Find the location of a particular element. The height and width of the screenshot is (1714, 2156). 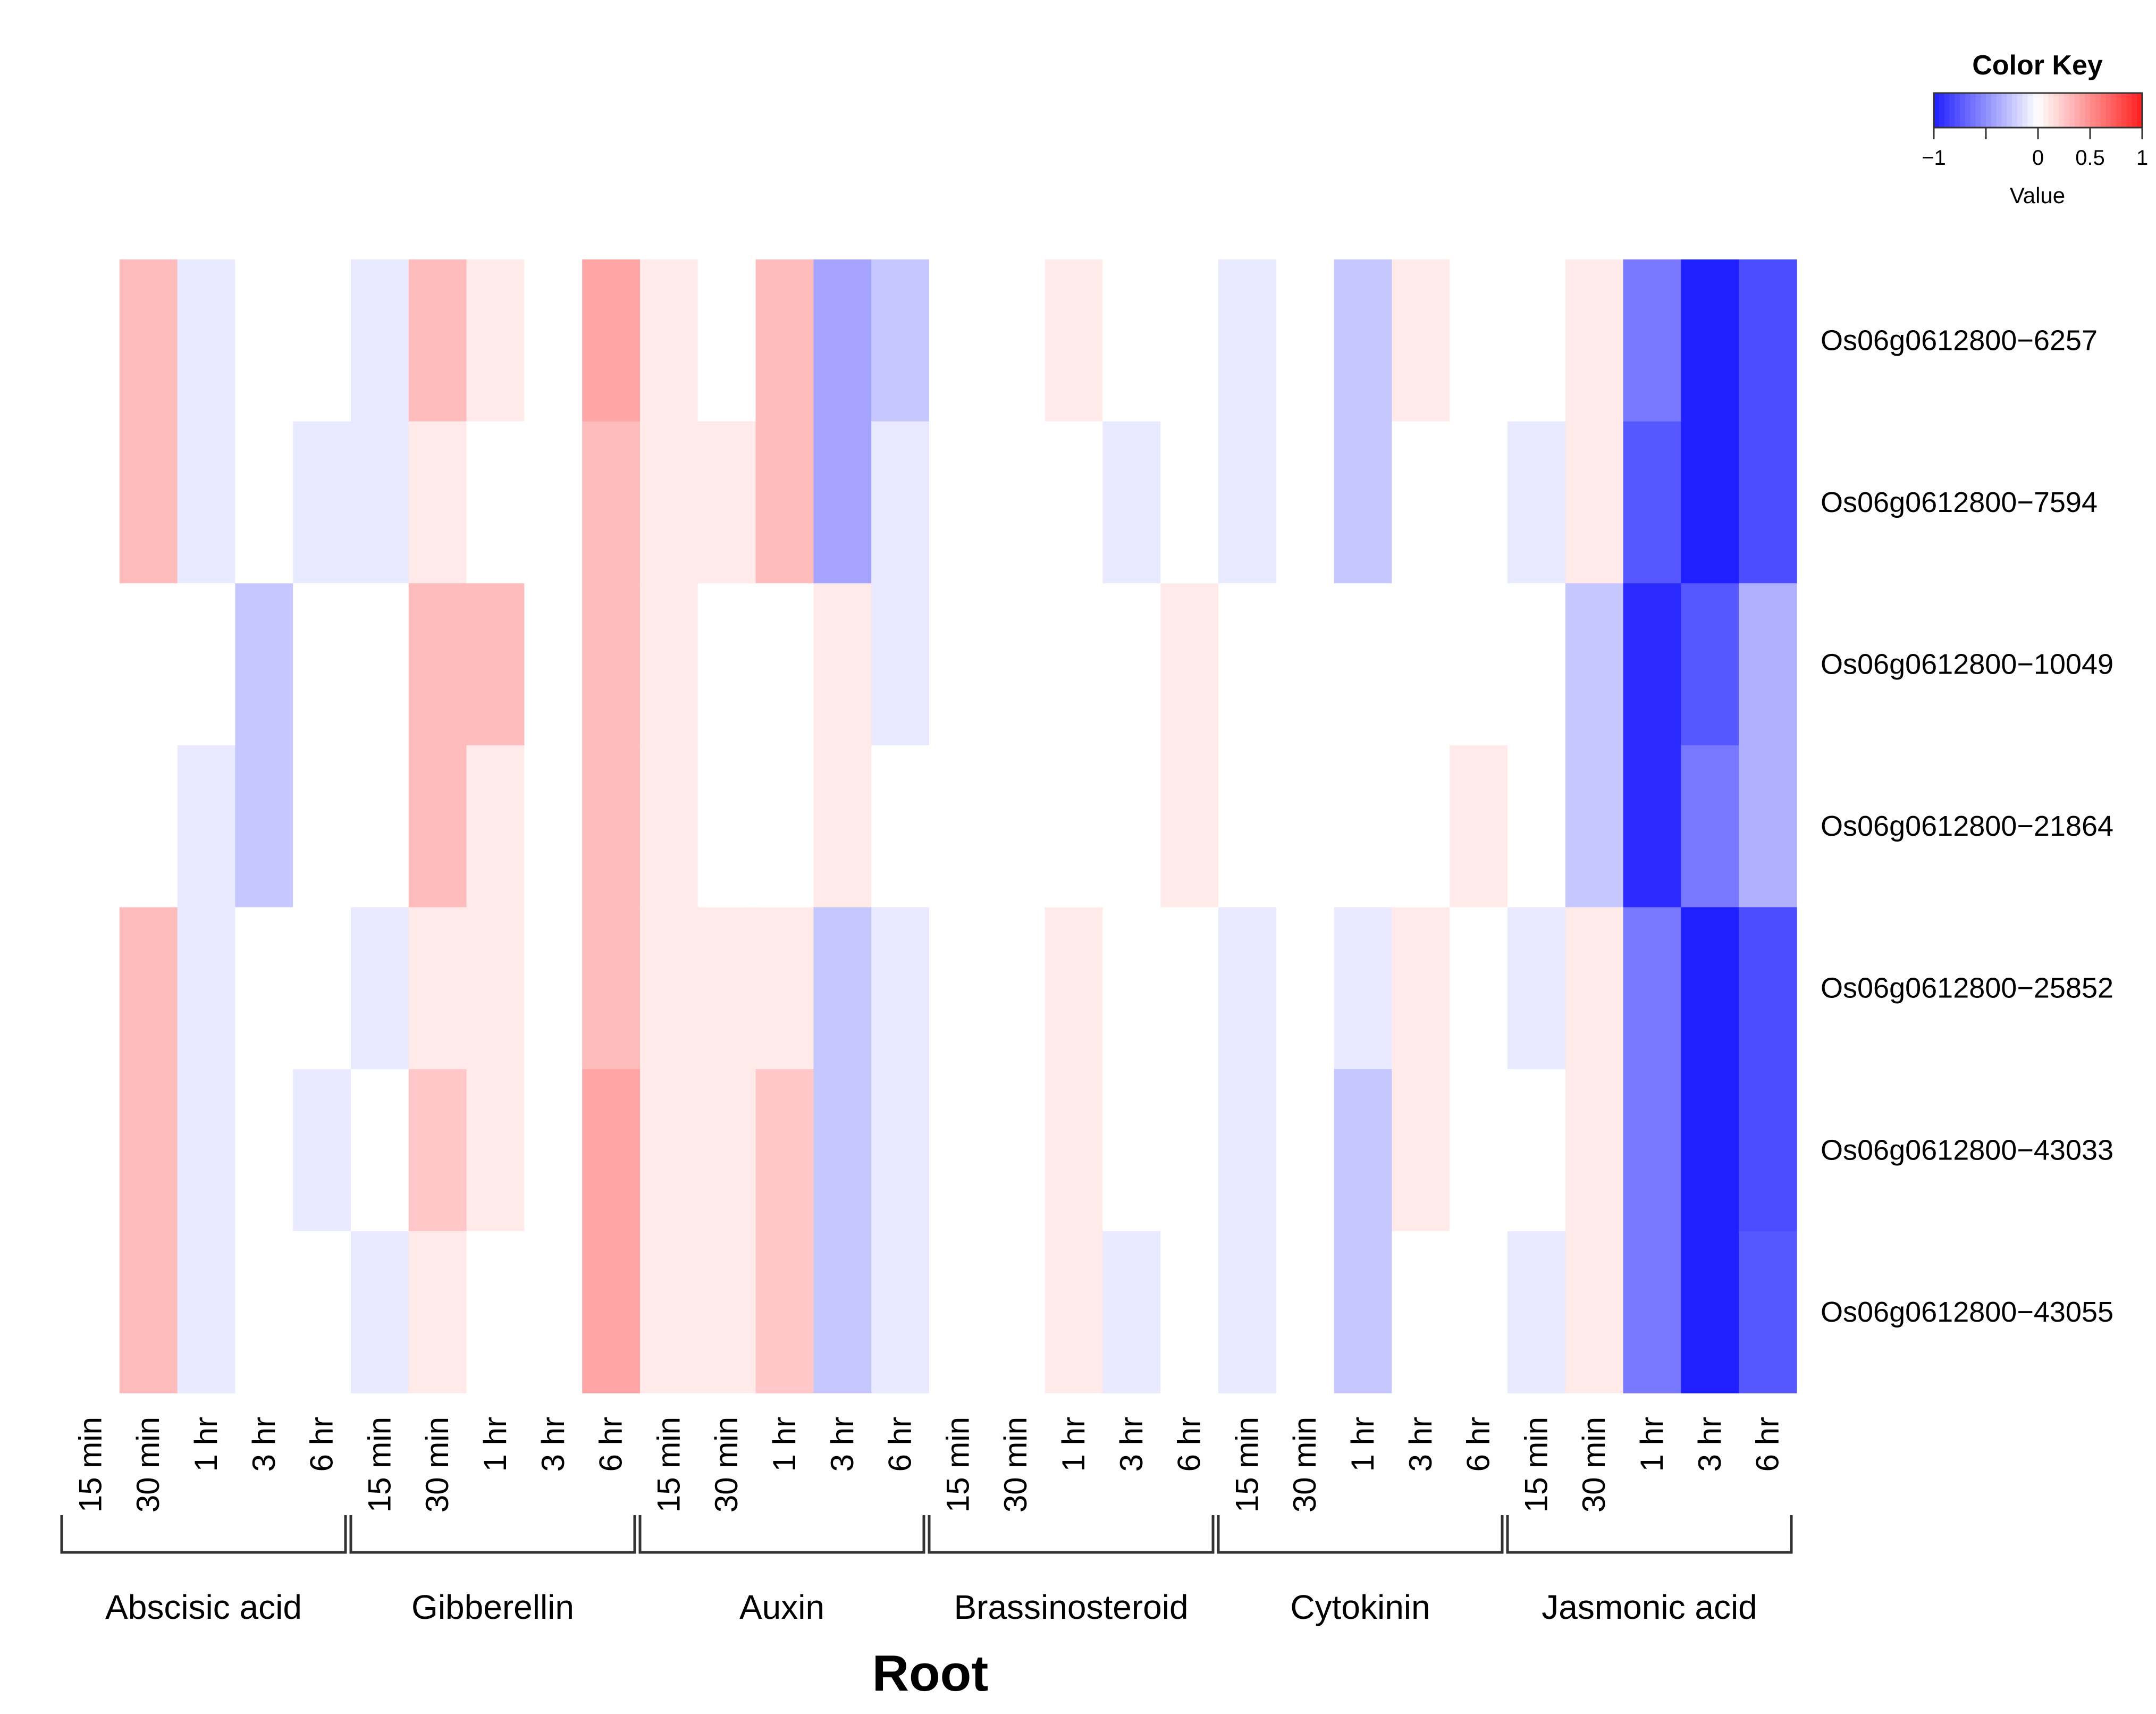

color-key-gradient is located at coordinates (2038, 111).